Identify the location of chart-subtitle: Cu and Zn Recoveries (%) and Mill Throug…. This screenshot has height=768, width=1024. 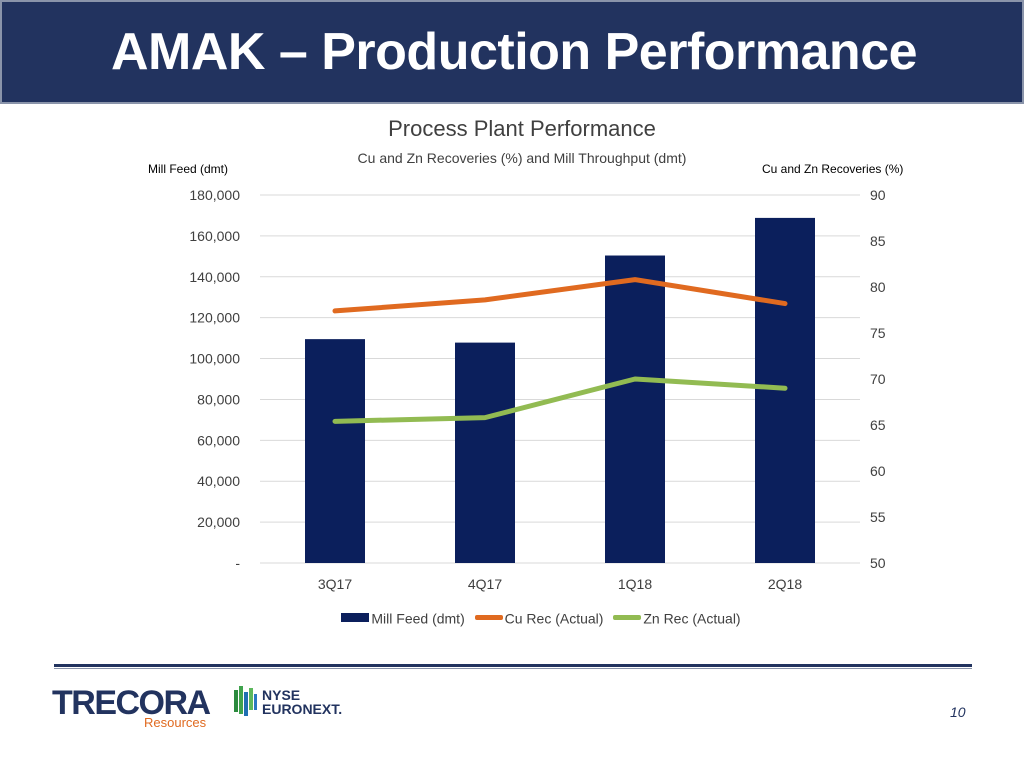
(522, 158).